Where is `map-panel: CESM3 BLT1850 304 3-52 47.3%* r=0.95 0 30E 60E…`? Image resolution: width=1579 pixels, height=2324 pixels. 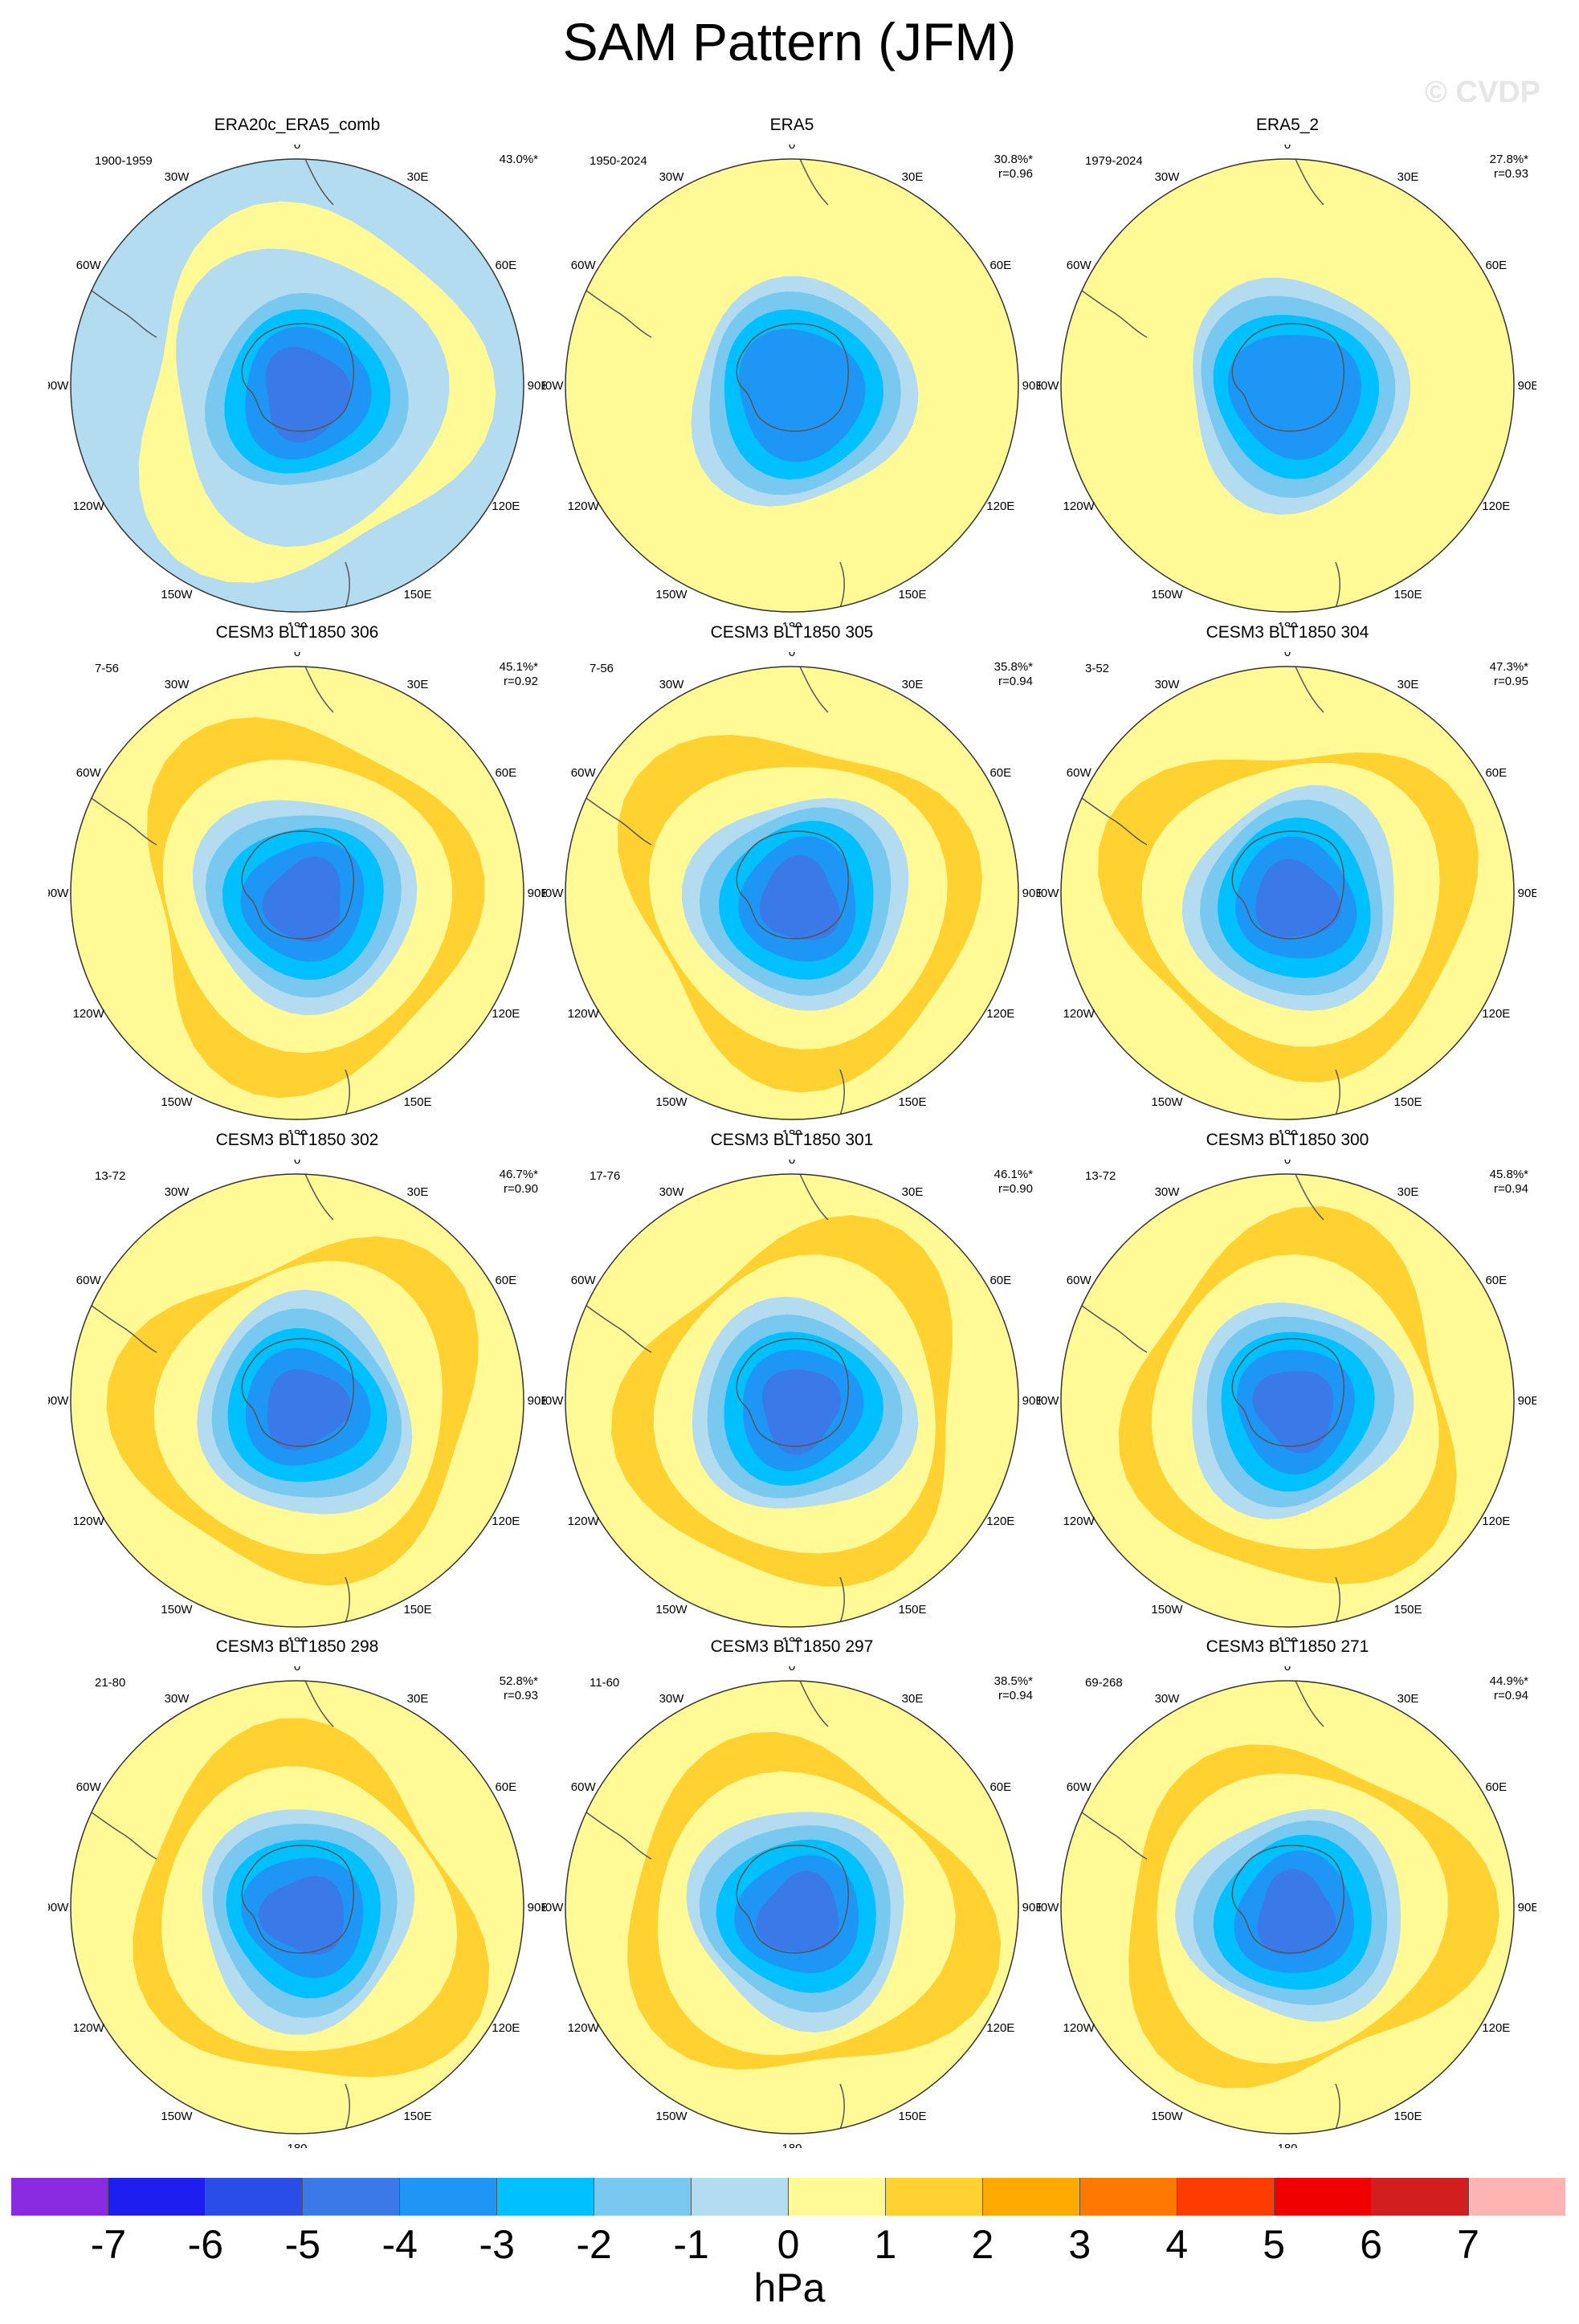 map-panel: CESM3 BLT1850 304 3-52 47.3%* r=0.95 0 30E 60E… is located at coordinates (1287, 880).